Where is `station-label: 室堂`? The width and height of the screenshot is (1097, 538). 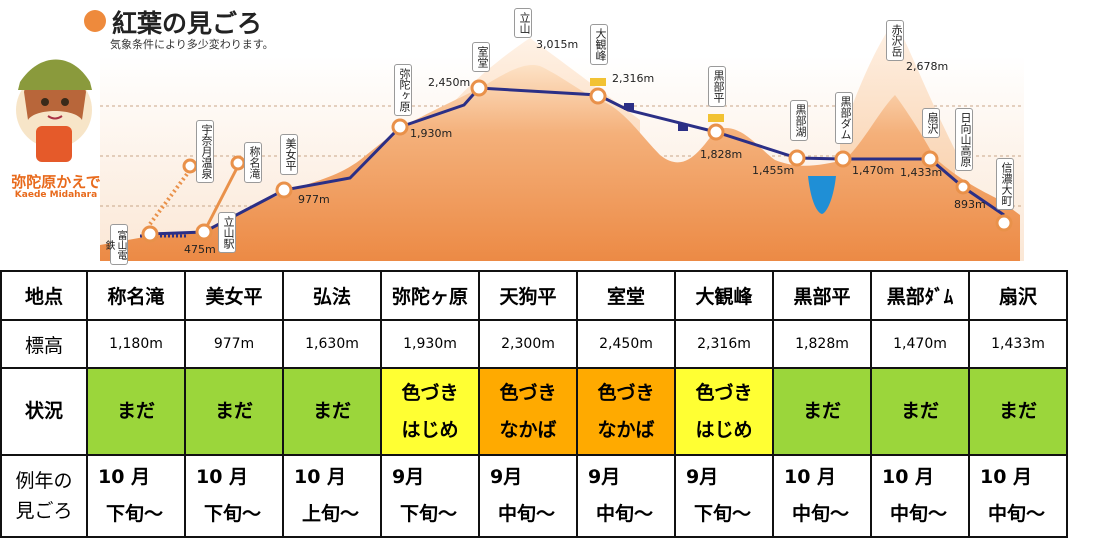 station-label: 室堂 is located at coordinates (481, 57).